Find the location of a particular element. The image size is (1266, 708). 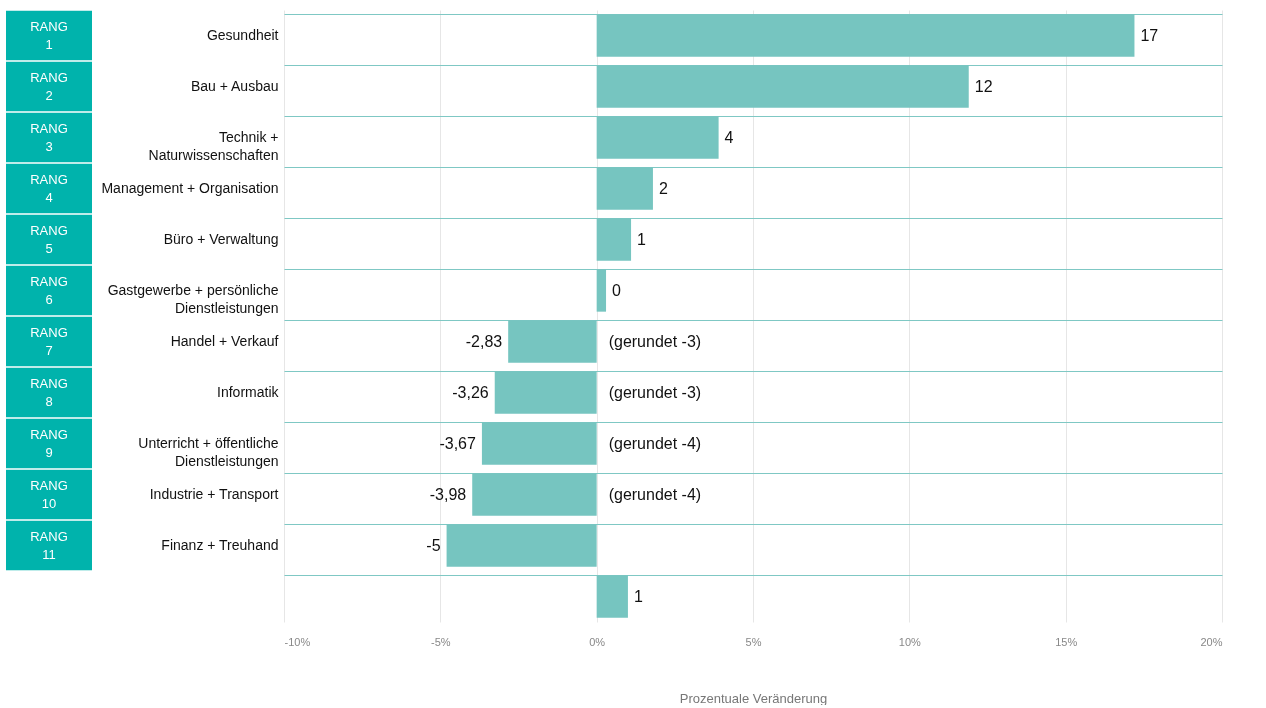

x-tick-label: 15% is located at coordinates (1066, 641).